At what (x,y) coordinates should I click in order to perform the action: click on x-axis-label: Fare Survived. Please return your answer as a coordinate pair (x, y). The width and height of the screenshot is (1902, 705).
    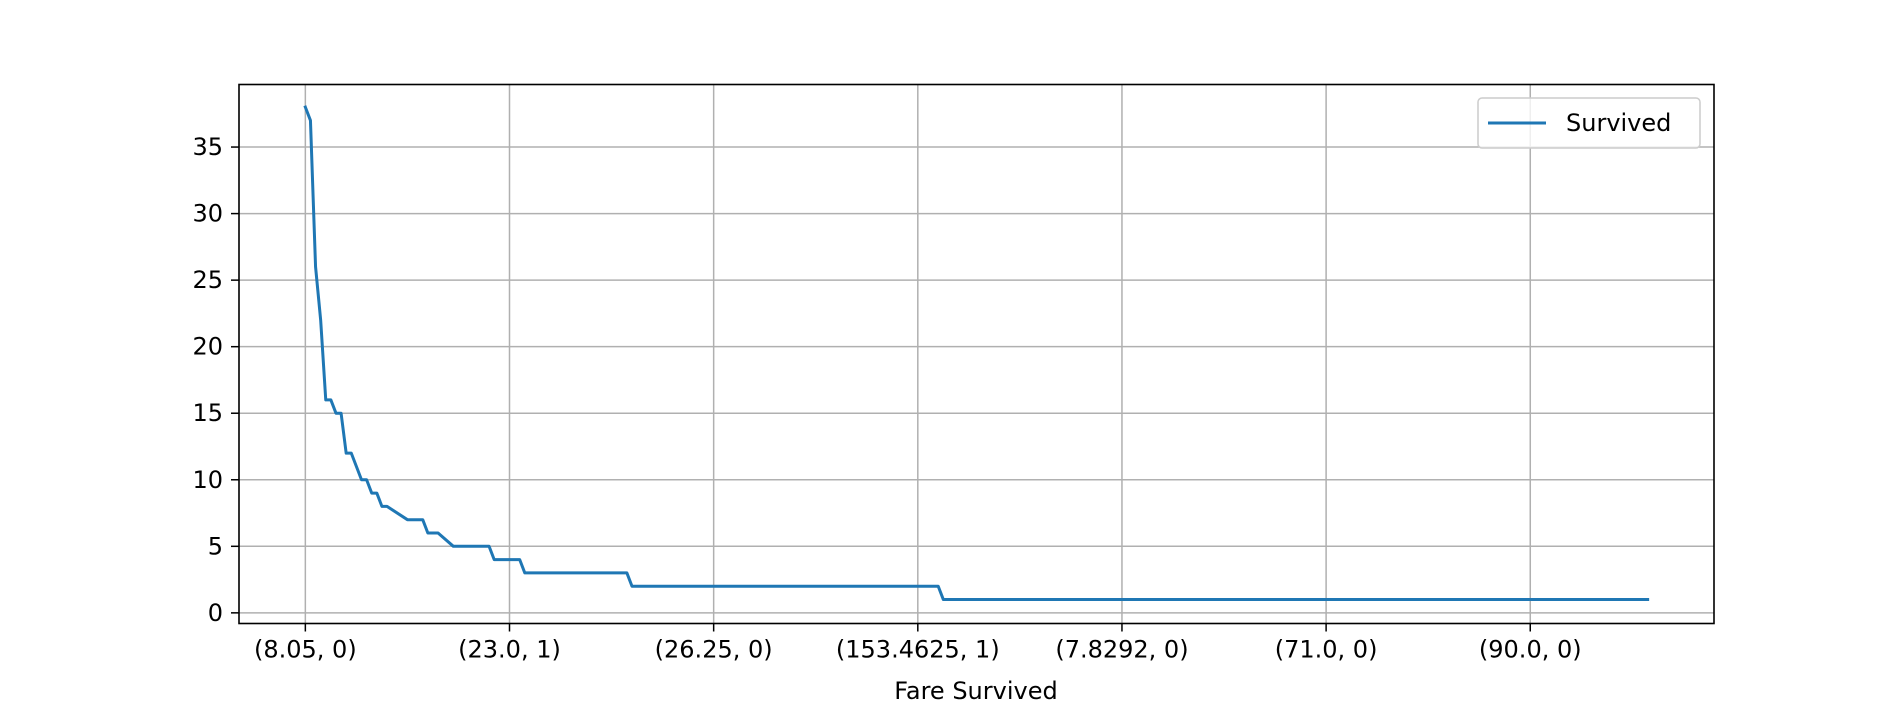
    Looking at the image, I should click on (975, 688).